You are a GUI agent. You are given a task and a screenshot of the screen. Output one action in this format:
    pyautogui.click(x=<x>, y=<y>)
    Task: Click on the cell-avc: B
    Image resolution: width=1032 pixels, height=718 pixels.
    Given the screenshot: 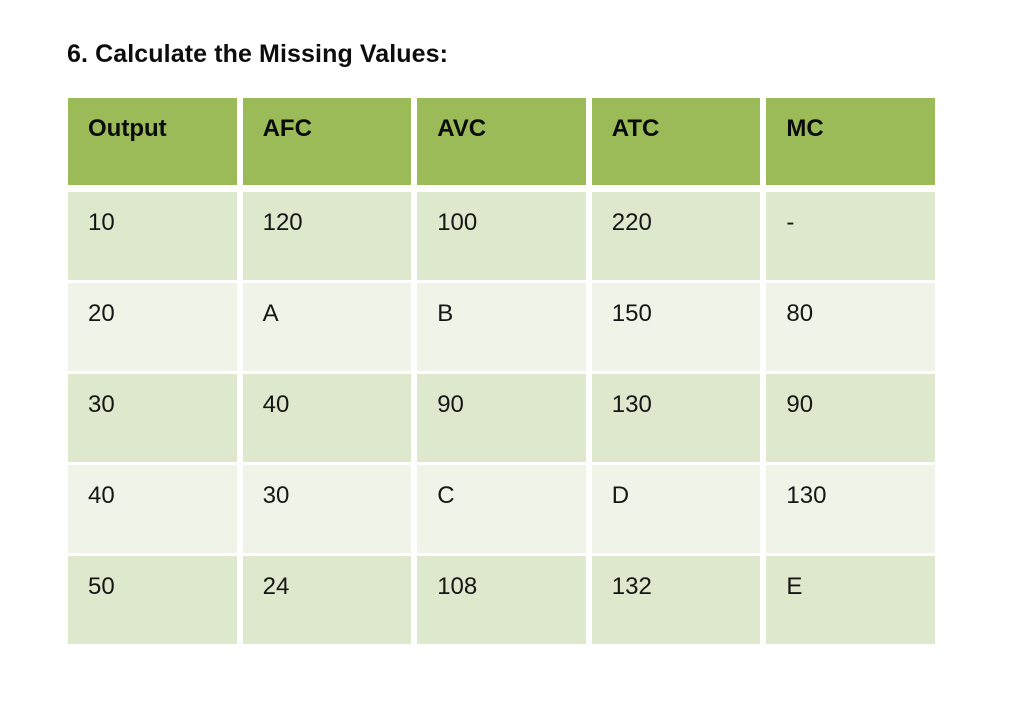 What is the action you would take?
    pyautogui.click(x=501, y=327)
    